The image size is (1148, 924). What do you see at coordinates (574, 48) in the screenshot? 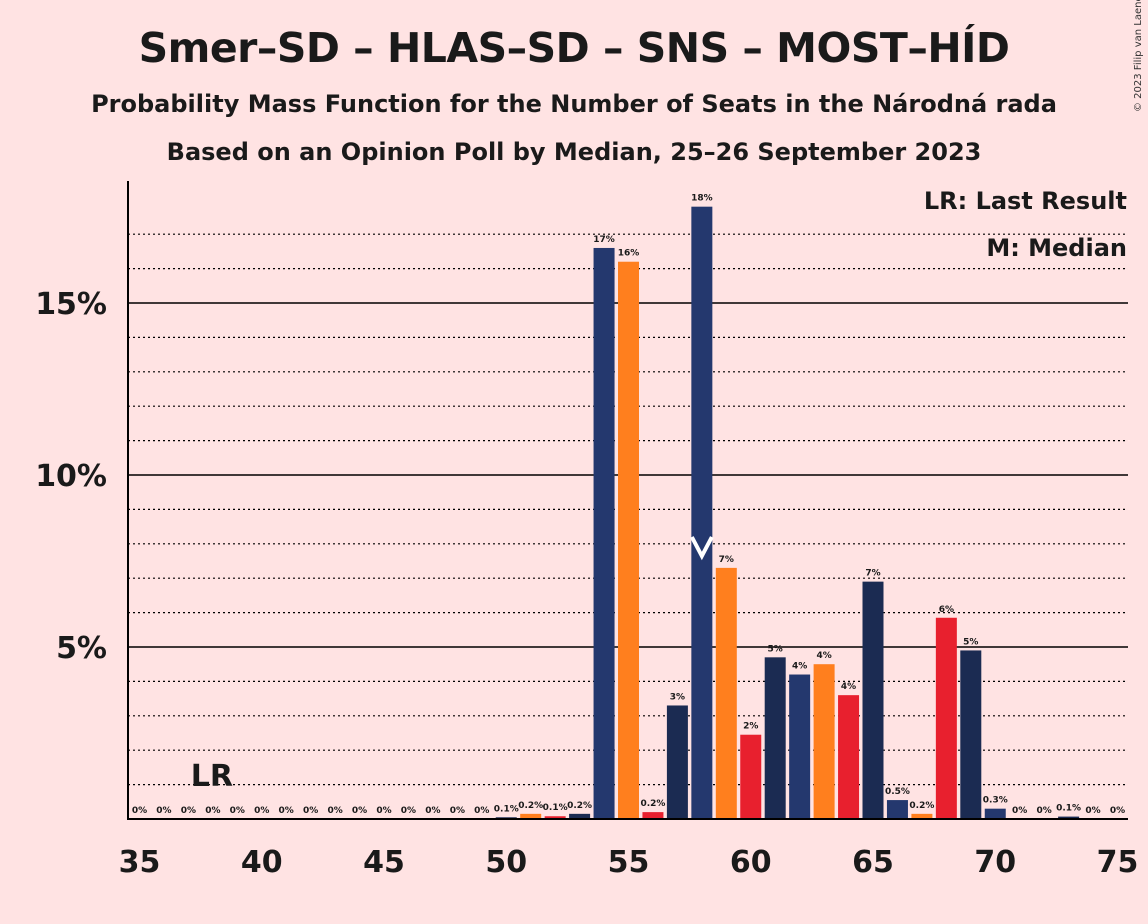
I see `chart-title: Smer–SD – HLAS–SD – SNS – MOST–HÍD` at bounding box center [574, 48].